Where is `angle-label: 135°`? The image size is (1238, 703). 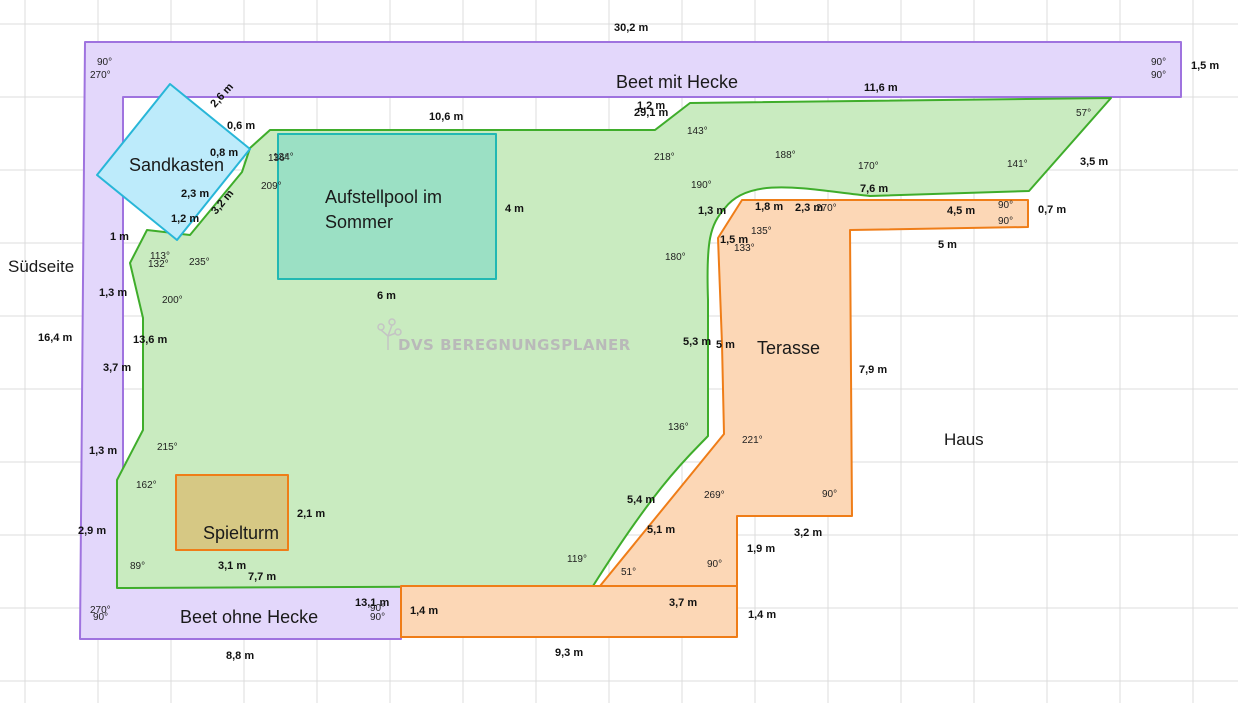 angle-label: 135° is located at coordinates (761, 231).